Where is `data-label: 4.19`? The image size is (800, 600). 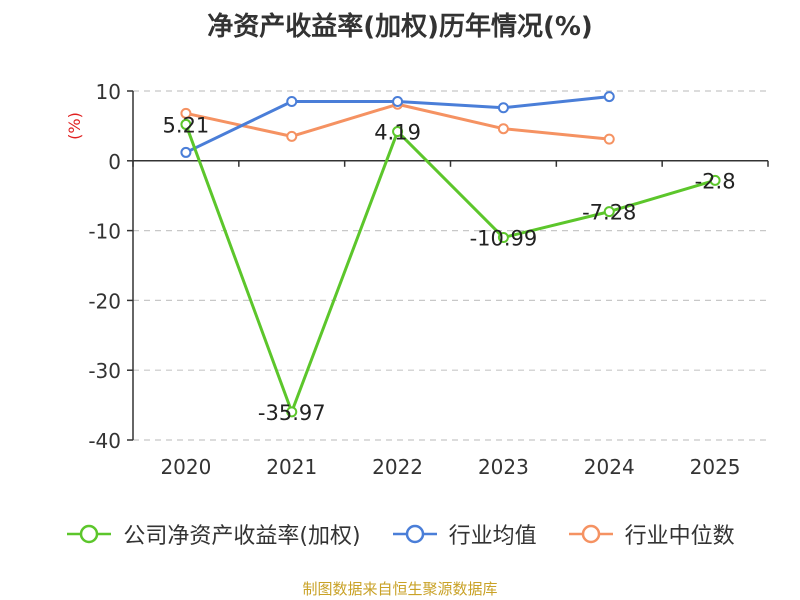
data-label: 4.19 is located at coordinates (397, 133).